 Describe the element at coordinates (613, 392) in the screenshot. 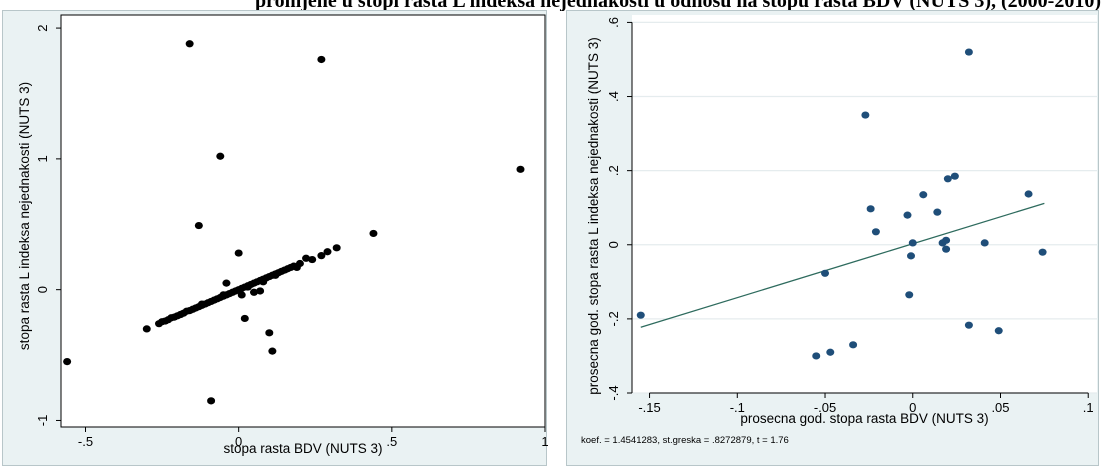

I see `y-tick-label-0: -.4` at that location.